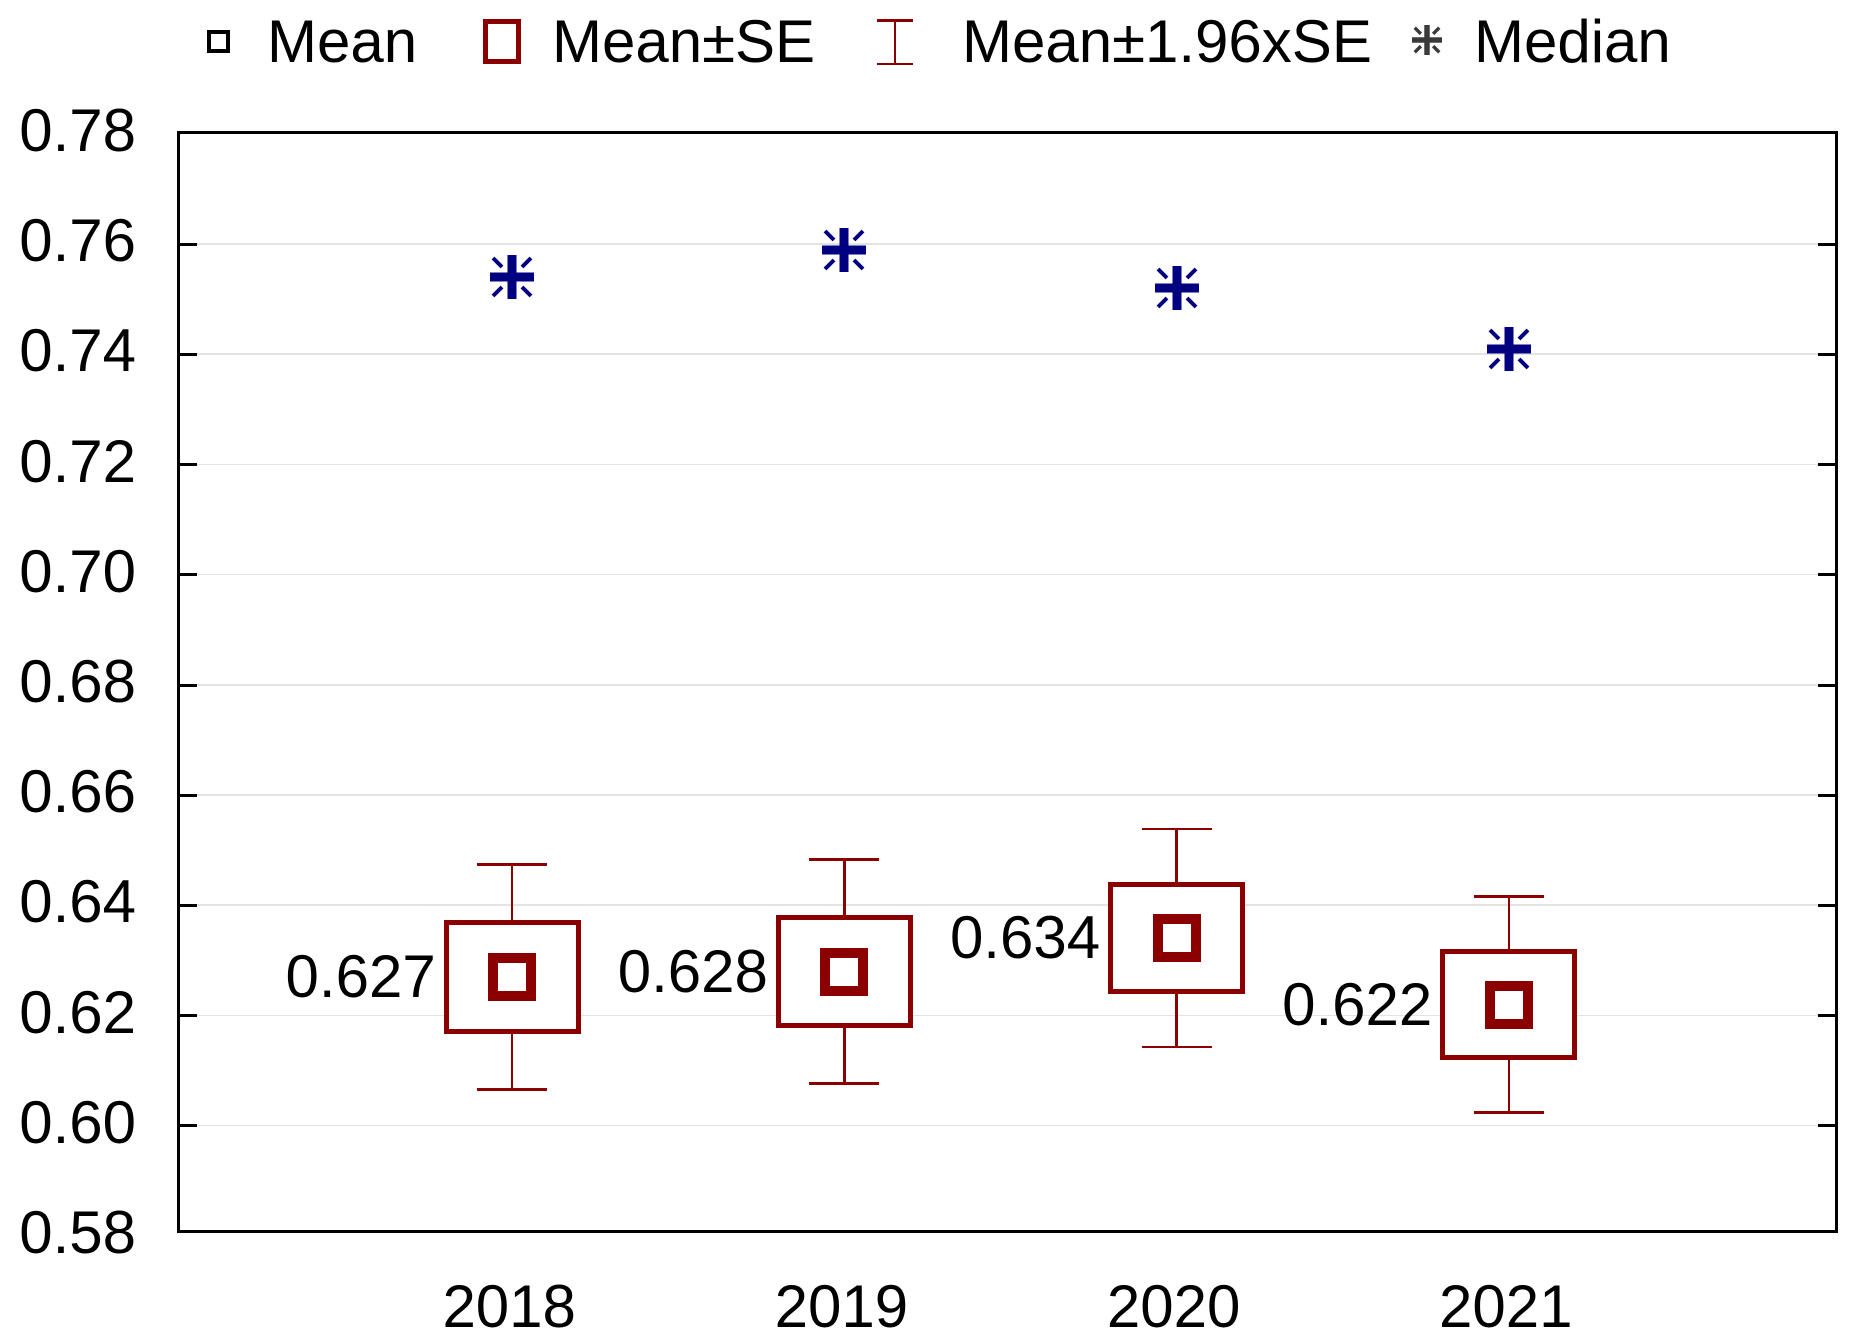  Describe the element at coordinates (77, 1122) in the screenshot. I see `y-axis-label: 0.60` at that location.